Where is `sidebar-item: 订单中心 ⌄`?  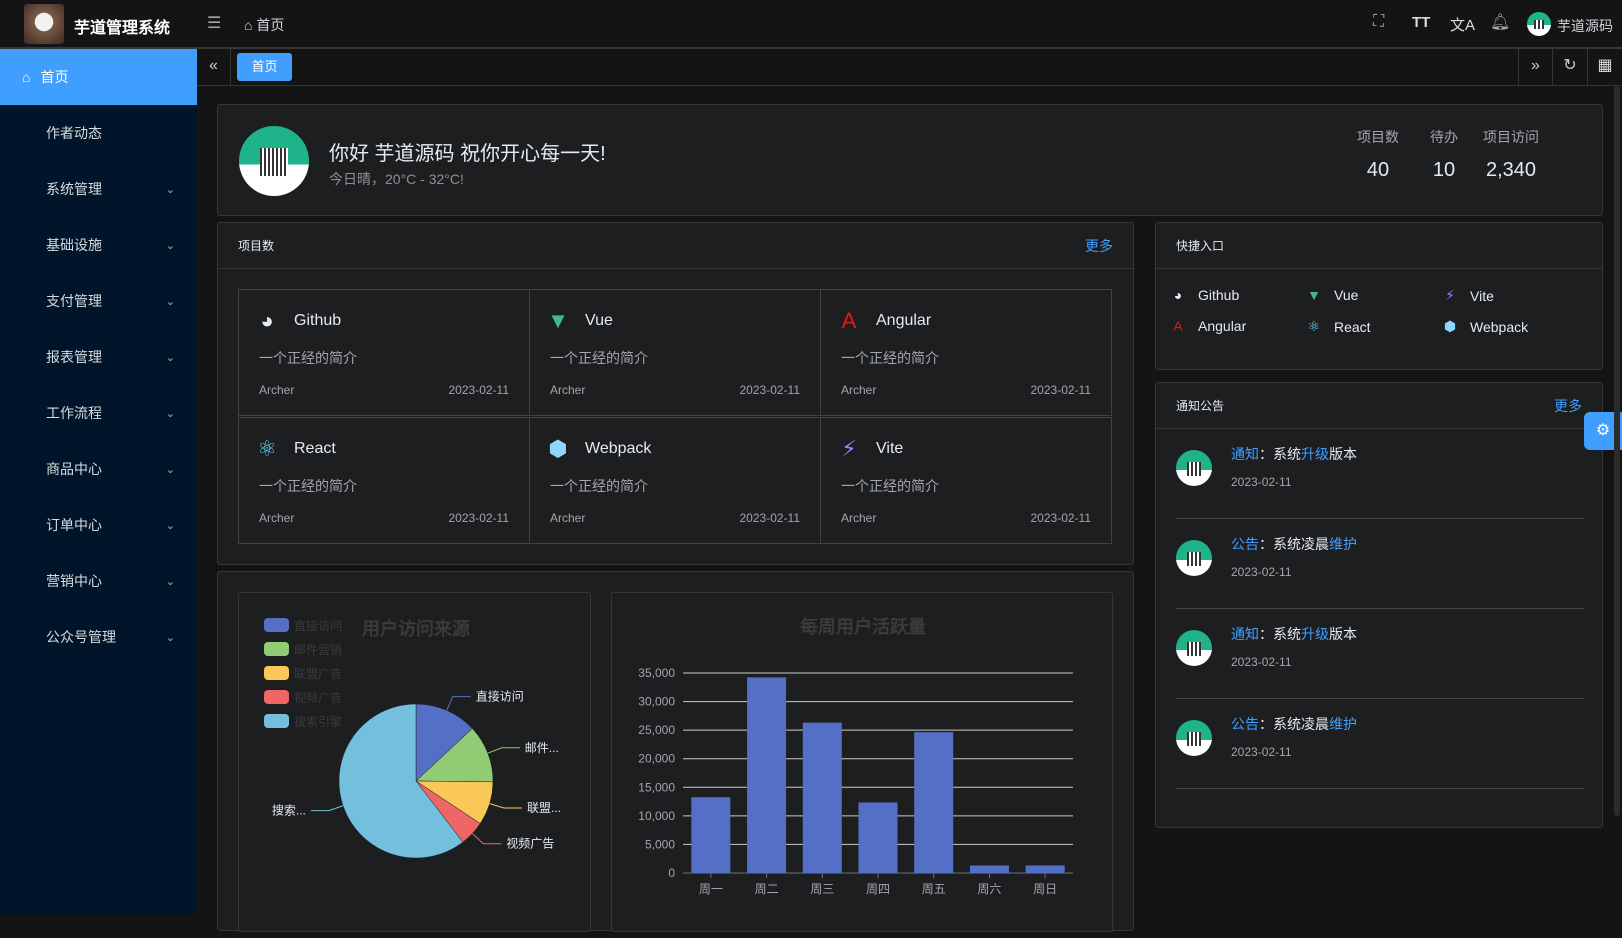
sidebar-item: 订单中心 ⌄ is located at coordinates (98, 525).